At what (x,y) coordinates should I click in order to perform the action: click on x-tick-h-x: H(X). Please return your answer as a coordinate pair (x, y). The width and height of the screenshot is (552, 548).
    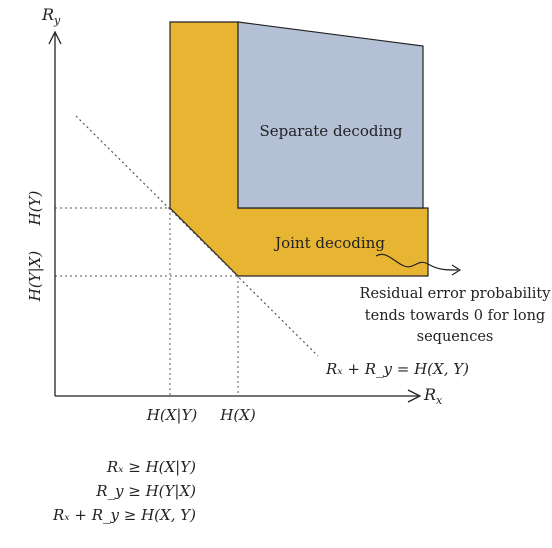
    Looking at the image, I should click on (237, 415).